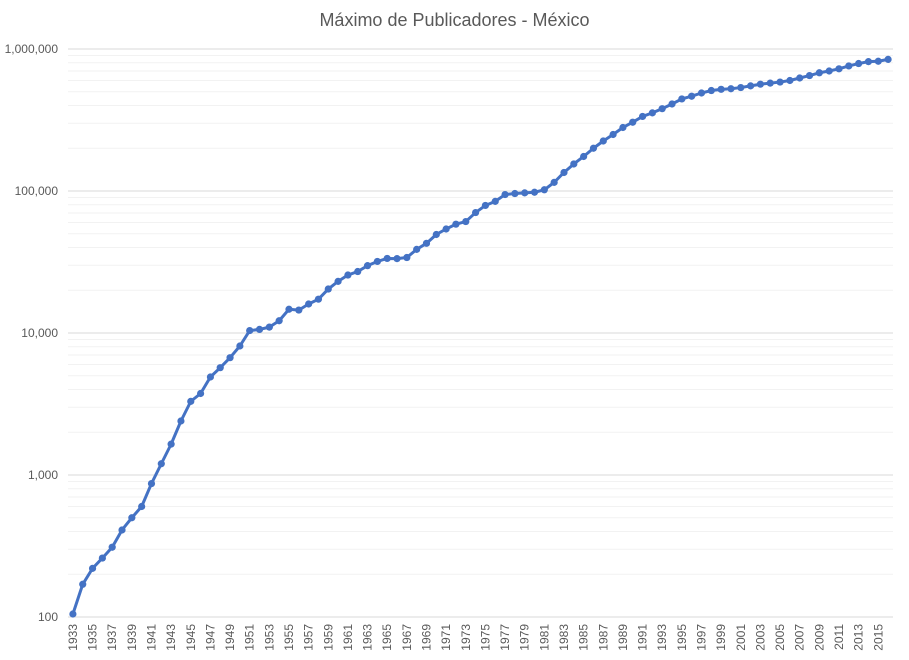 This screenshot has width=909, height=660. What do you see at coordinates (387, 637) in the screenshot?
I see `x-tick-label: 1965` at bounding box center [387, 637].